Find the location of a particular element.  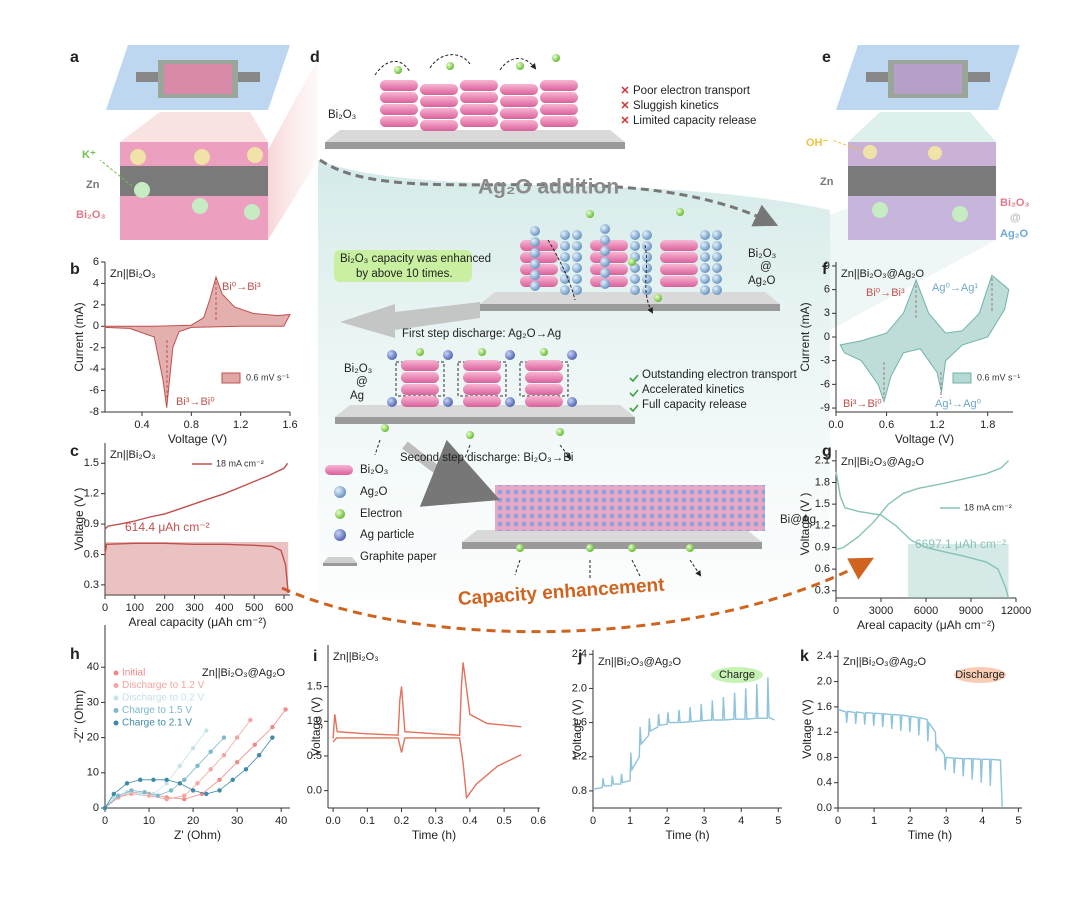

panel-letter: i is located at coordinates (315, 656).